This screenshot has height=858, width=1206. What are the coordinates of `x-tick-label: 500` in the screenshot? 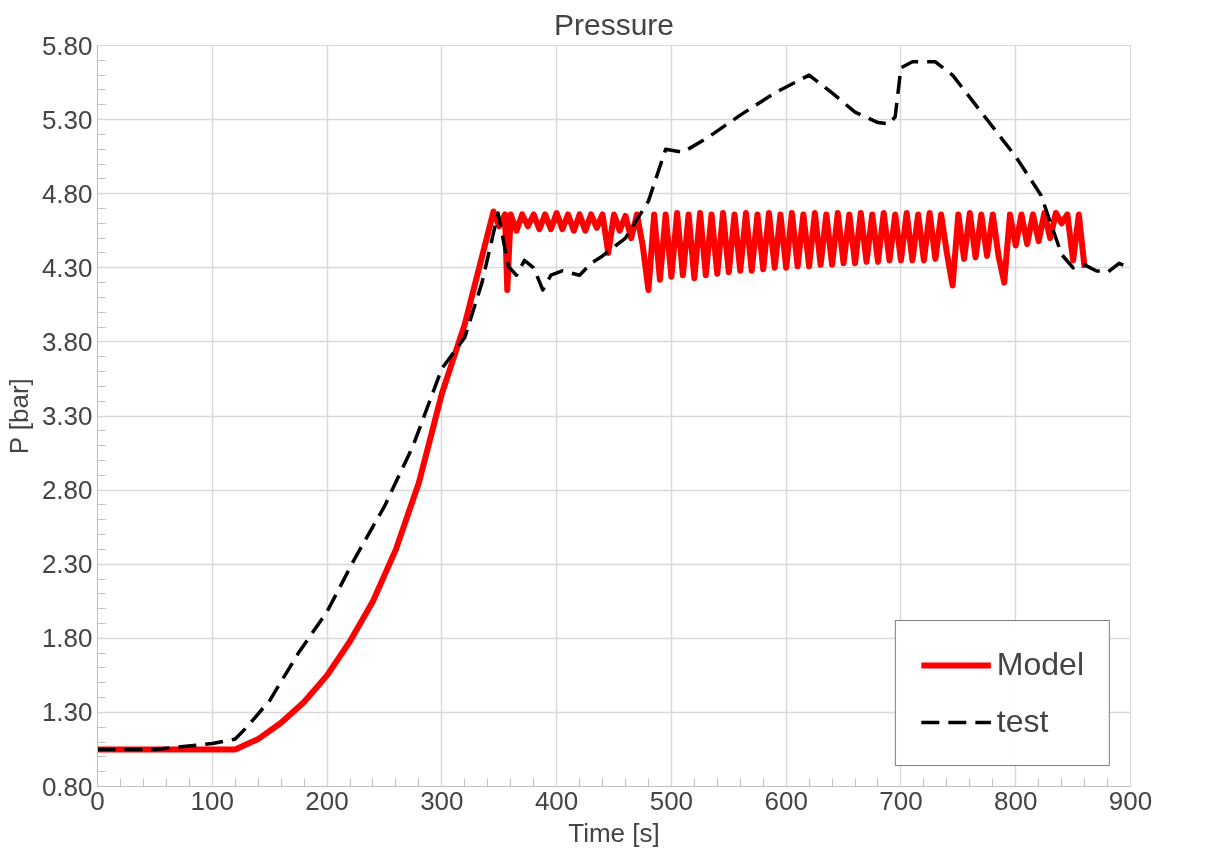 It's located at (671, 800).